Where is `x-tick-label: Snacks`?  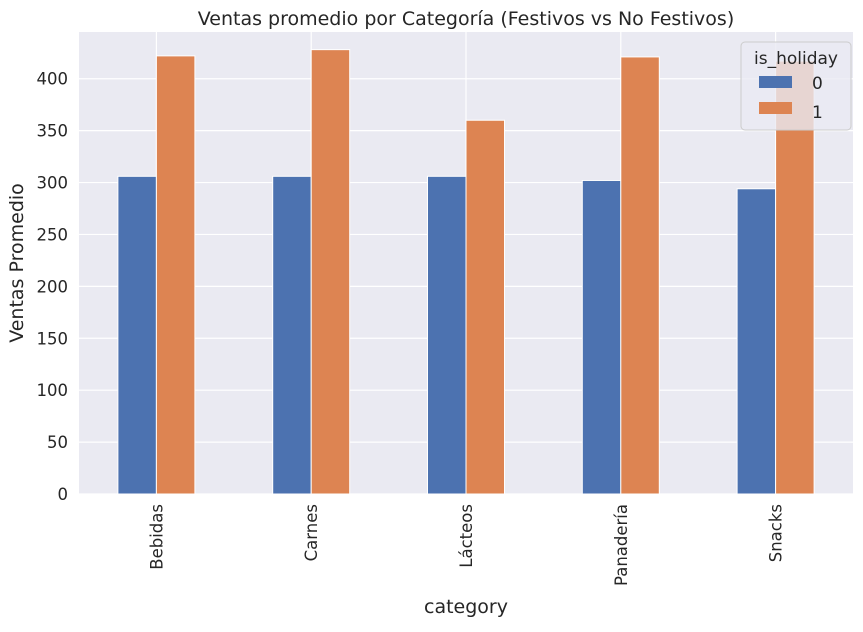 x-tick-label: Snacks is located at coordinates (776, 533).